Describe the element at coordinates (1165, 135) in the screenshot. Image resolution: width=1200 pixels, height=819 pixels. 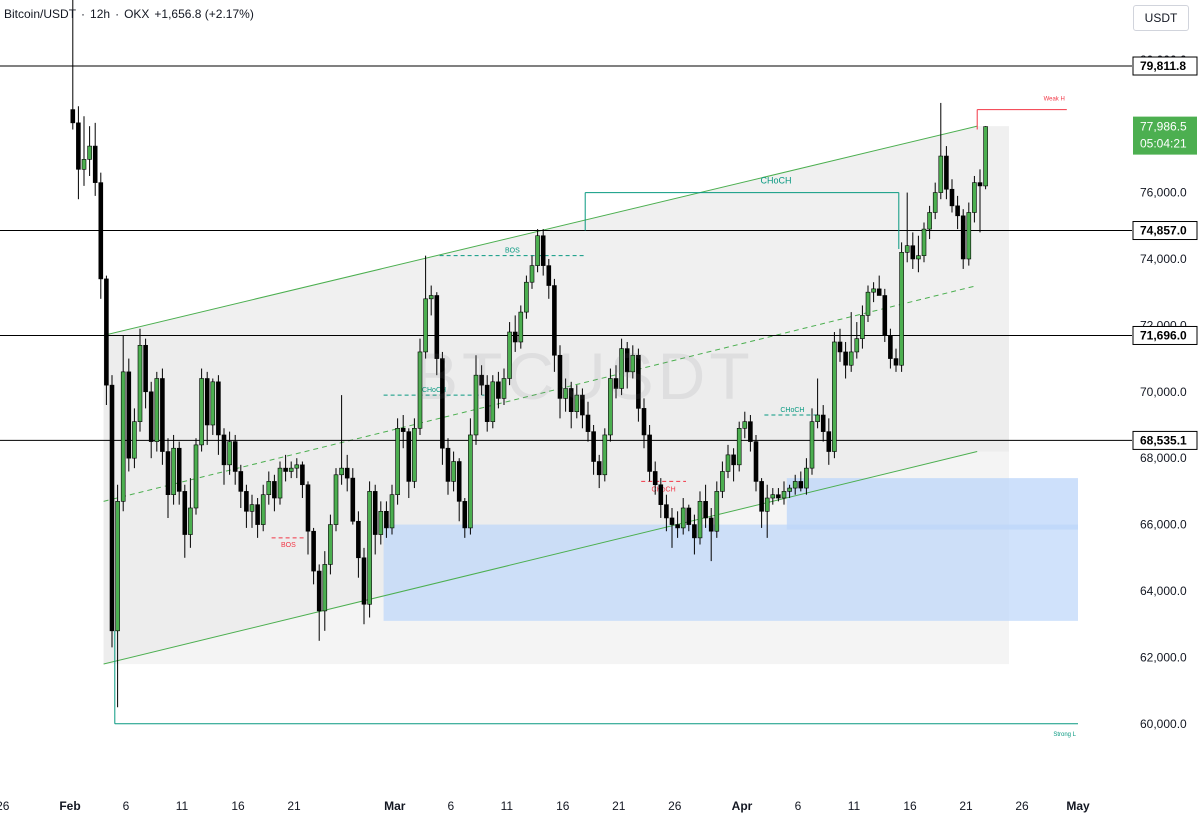
I see `last-price-tag` at that location.